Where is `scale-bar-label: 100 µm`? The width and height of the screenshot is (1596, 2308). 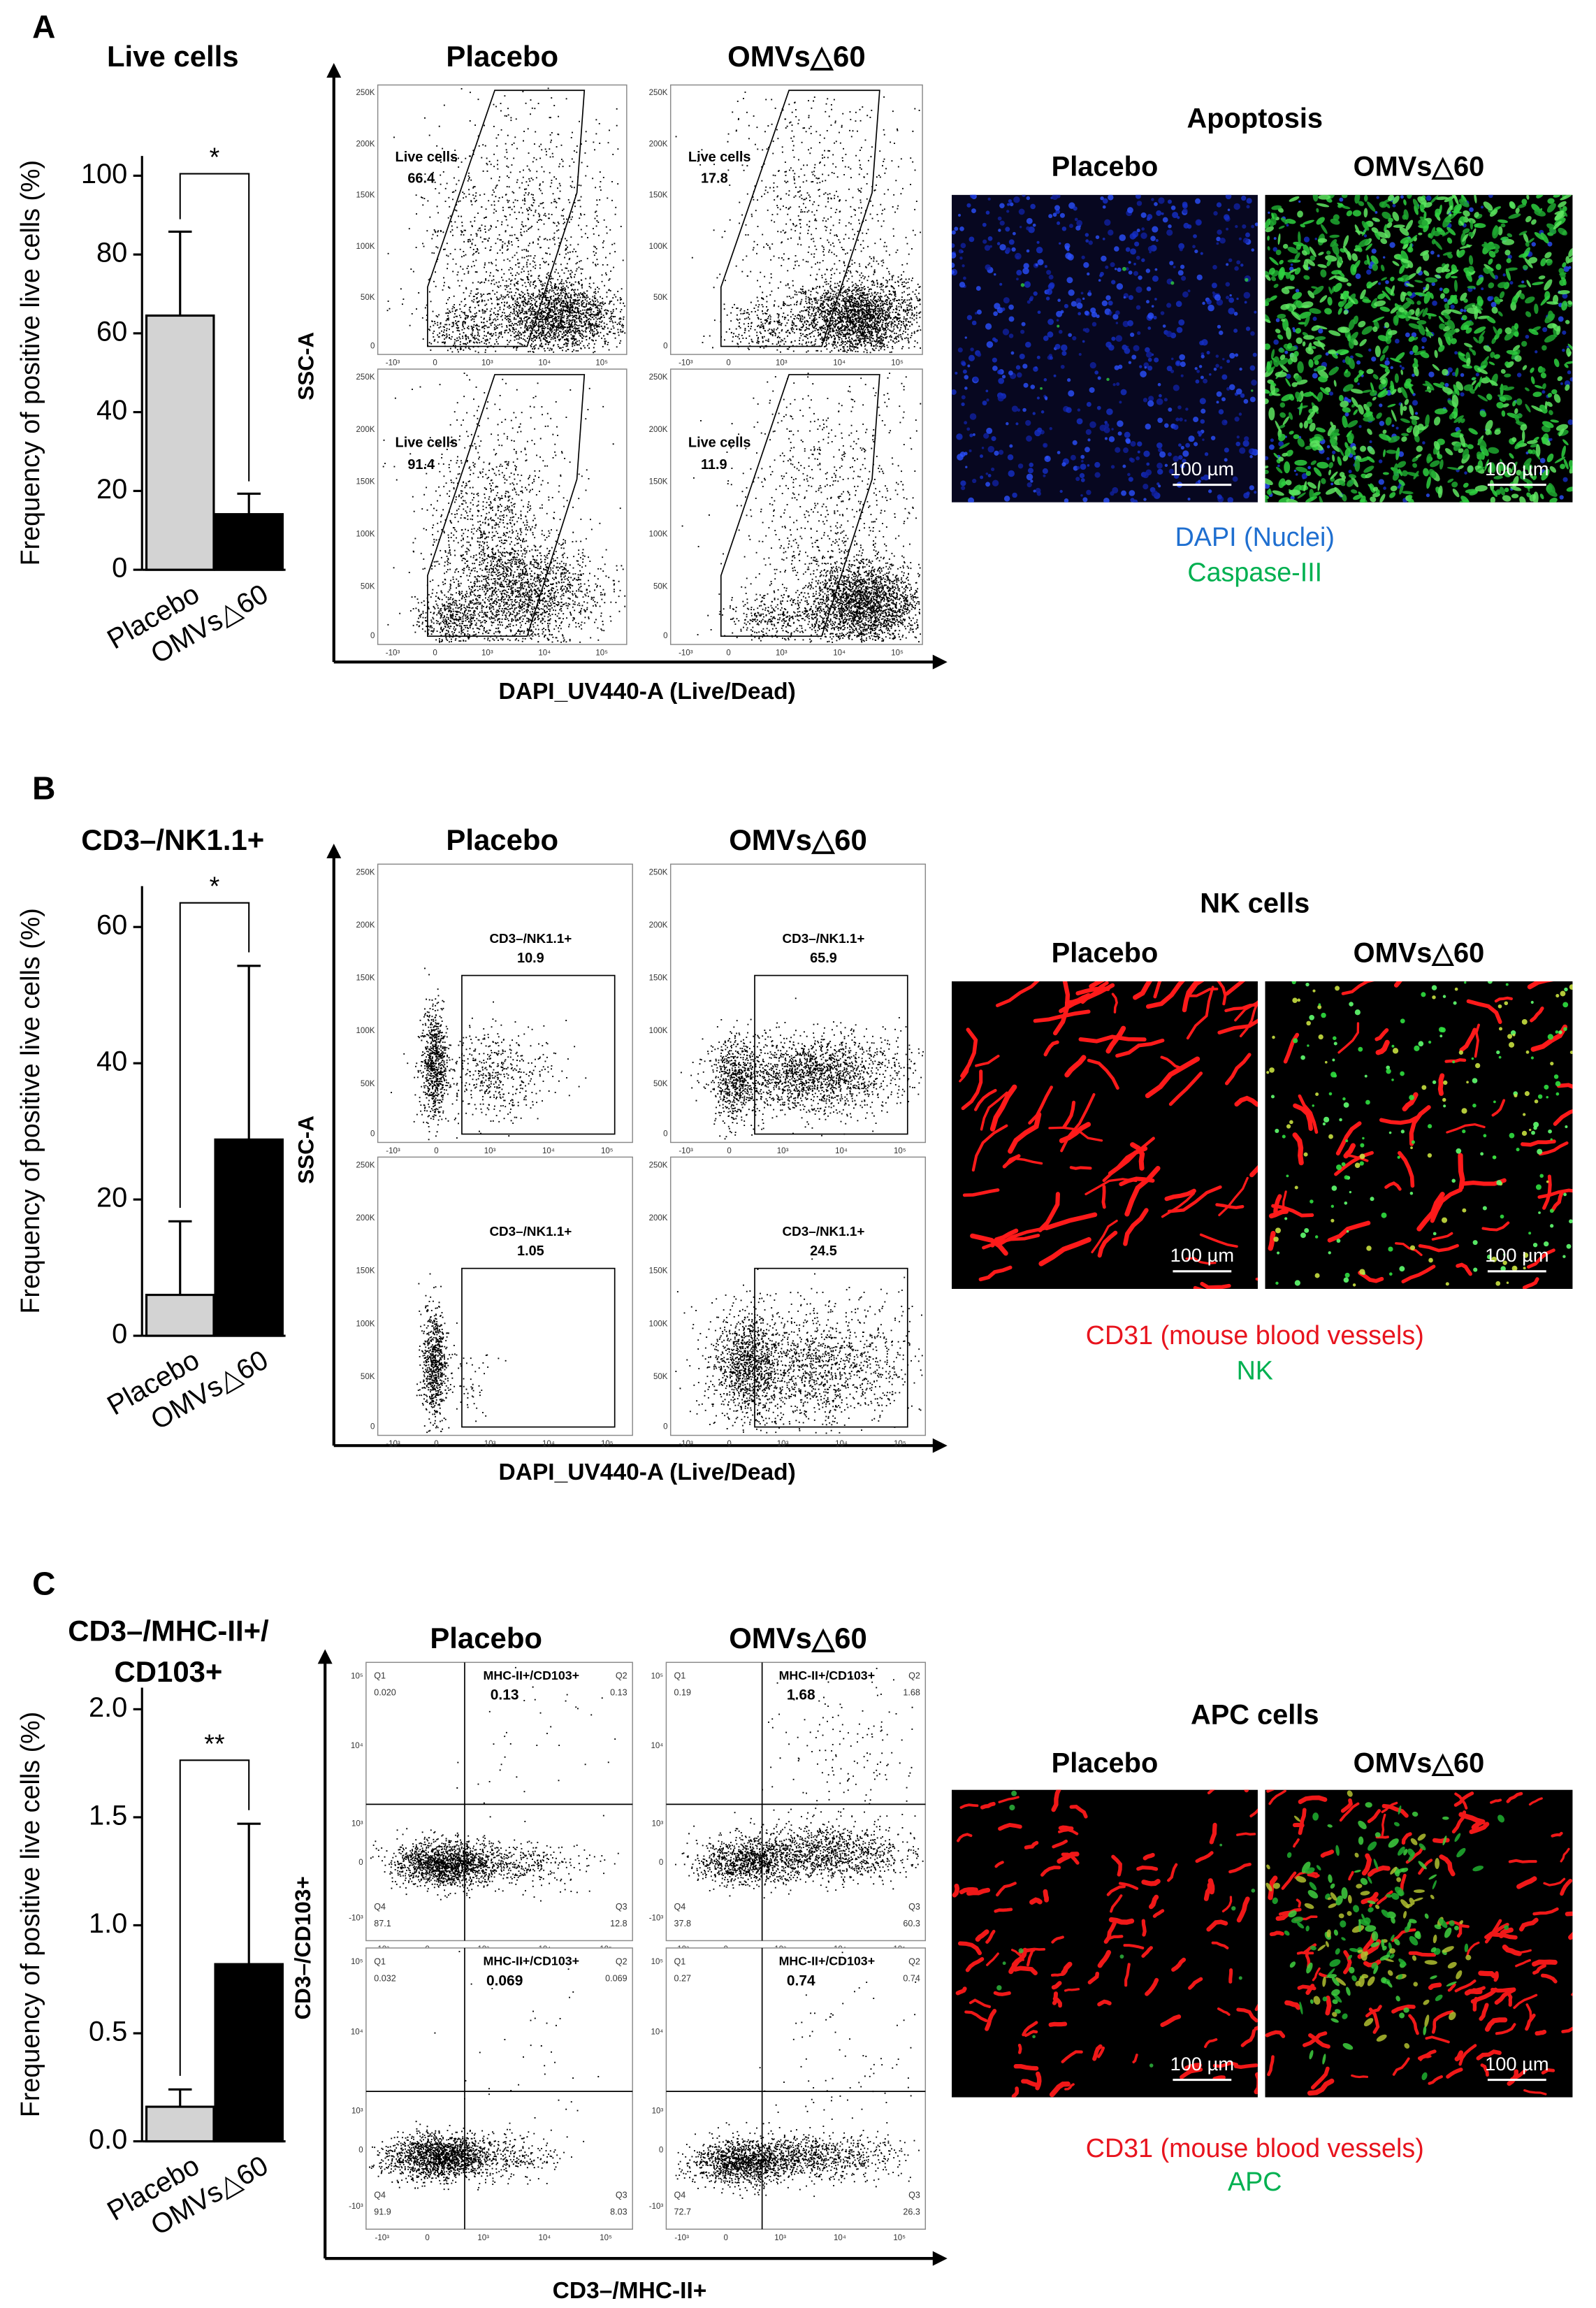
scale-bar-label: 100 µm is located at coordinates (1516, 1255).